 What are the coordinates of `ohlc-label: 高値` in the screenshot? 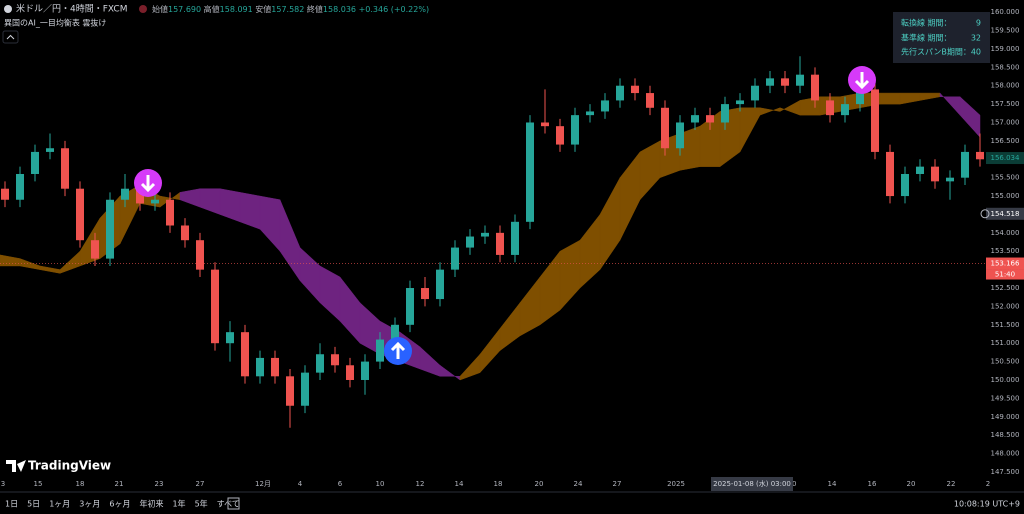 It's located at (212, 9).